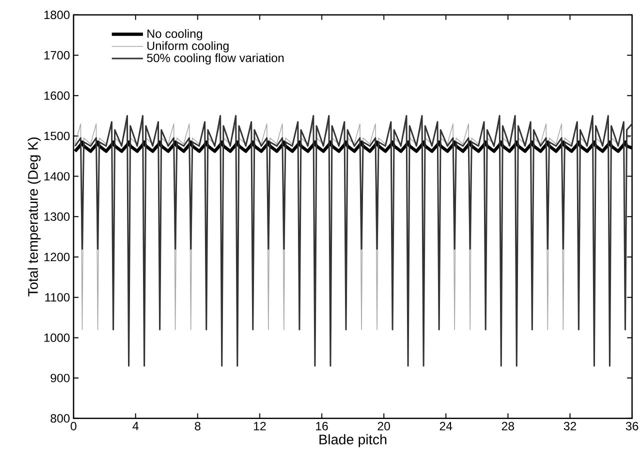 This screenshot has height=466, width=644. What do you see at coordinates (57, 55) in the screenshot?
I see `y-tick-label: 1700` at bounding box center [57, 55].